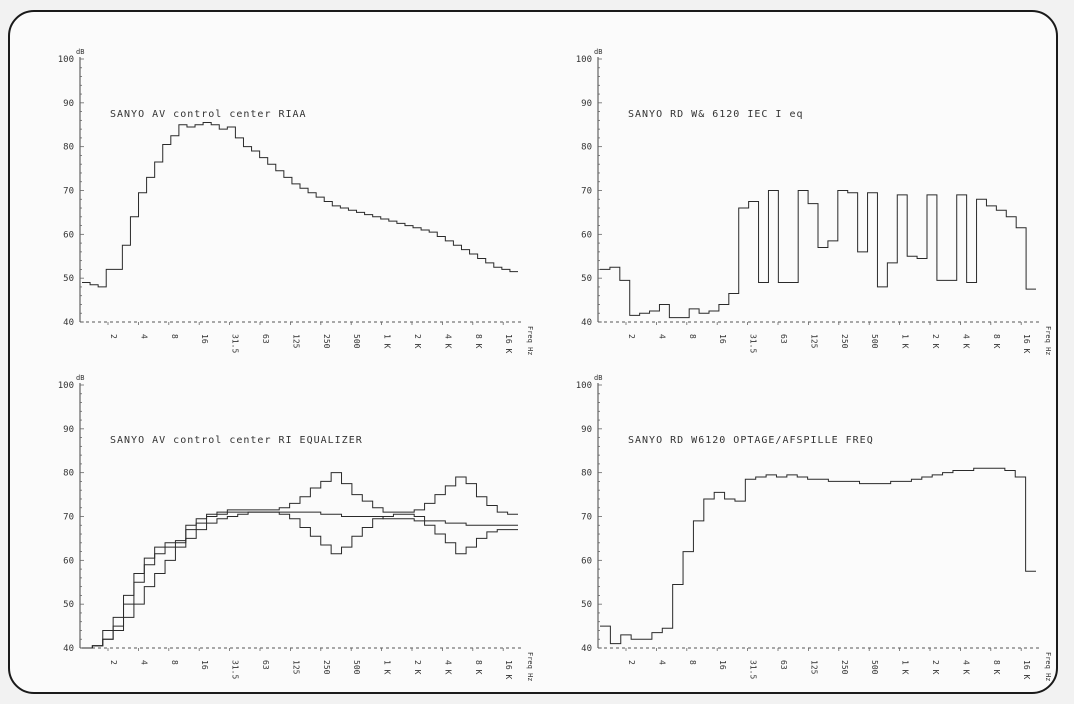 Image resolution: width=1074 pixels, height=704 pixels. What do you see at coordinates (751, 440) in the screenshot?
I see `chart-title: SANYO RD W6120 OPTAGE/AFSPILLE FREQ` at bounding box center [751, 440].